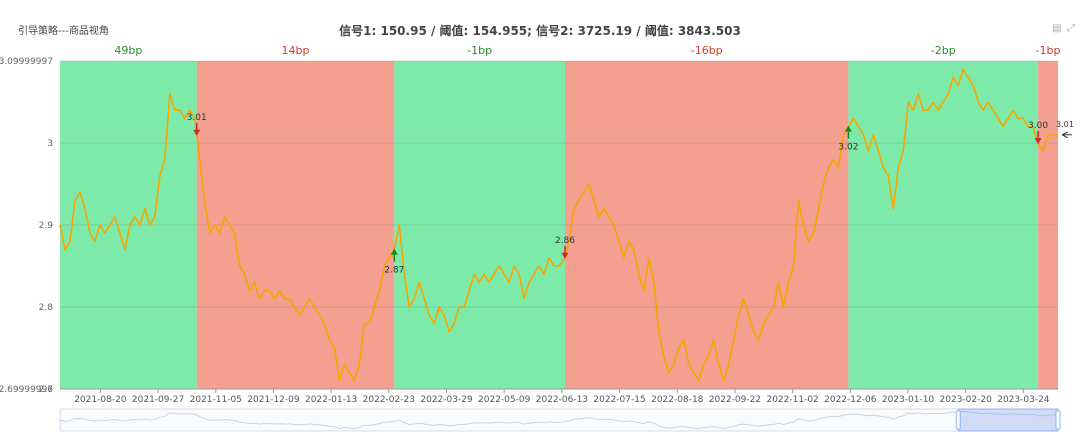 This screenshot has width=1080, height=442. What do you see at coordinates (1058, 420) in the screenshot?
I see `datazoom-handle-right` at bounding box center [1058, 420].